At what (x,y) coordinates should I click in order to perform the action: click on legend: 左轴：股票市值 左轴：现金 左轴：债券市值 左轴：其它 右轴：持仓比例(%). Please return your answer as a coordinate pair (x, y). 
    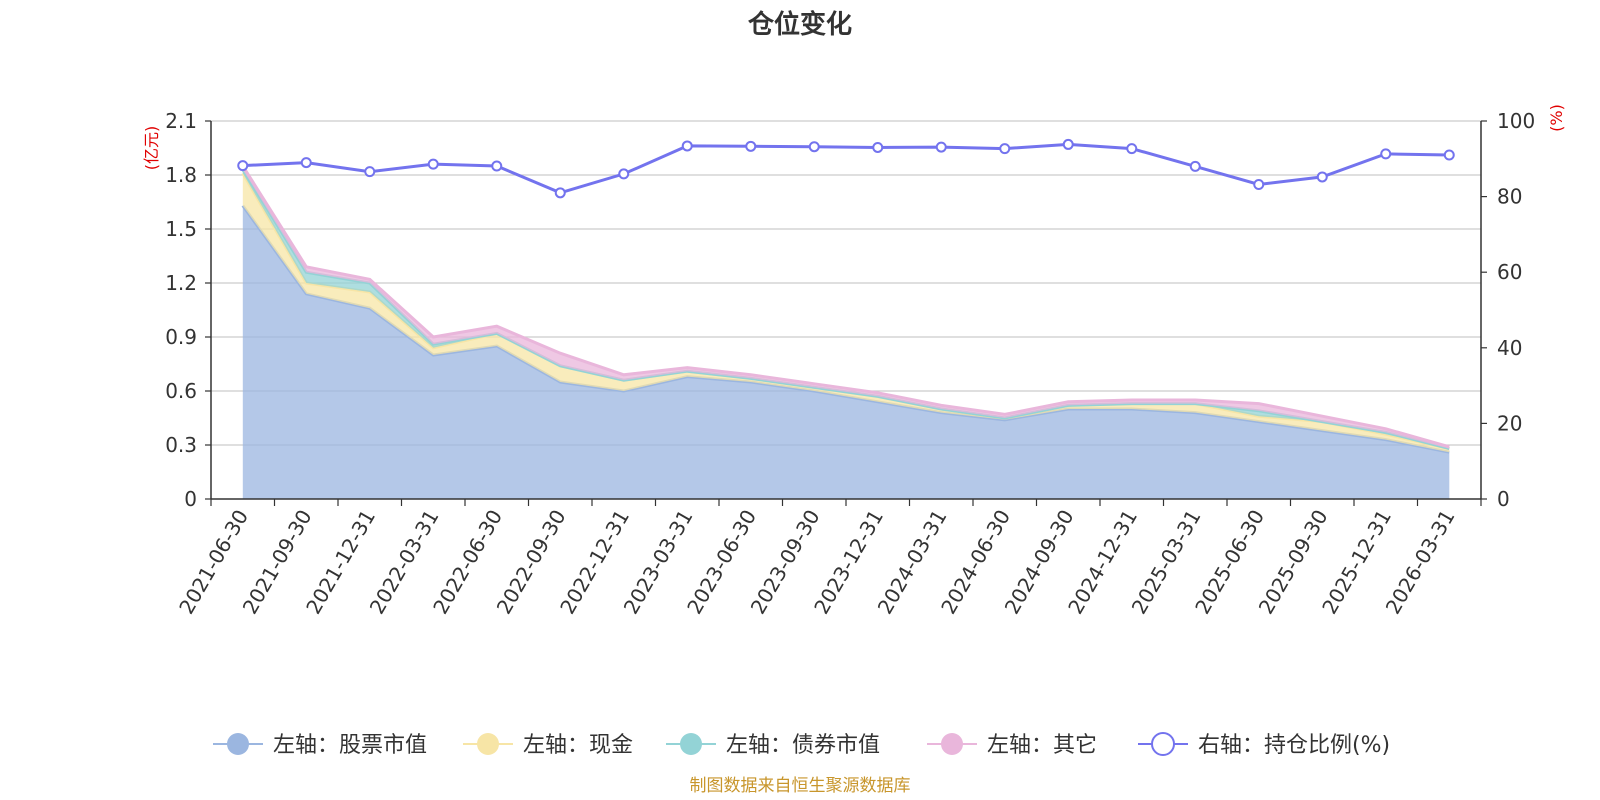
    Looking at the image, I should click on (801, 745).